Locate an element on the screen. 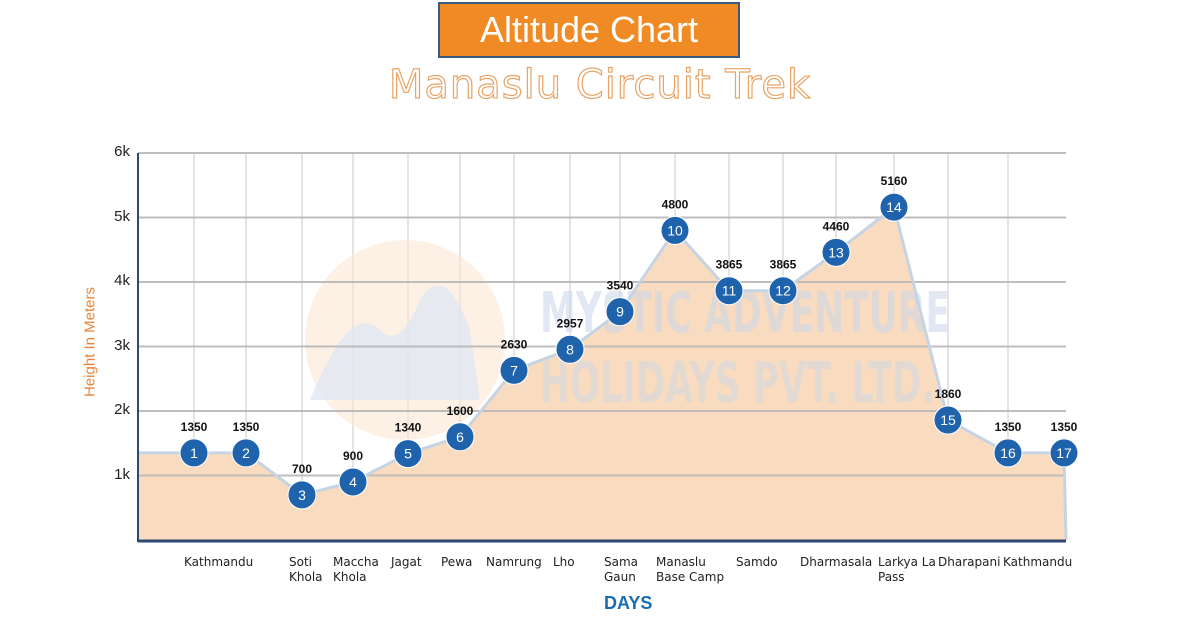 The width and height of the screenshot is (1200, 619). altitude-value-label: 1340 is located at coordinates (408, 428).